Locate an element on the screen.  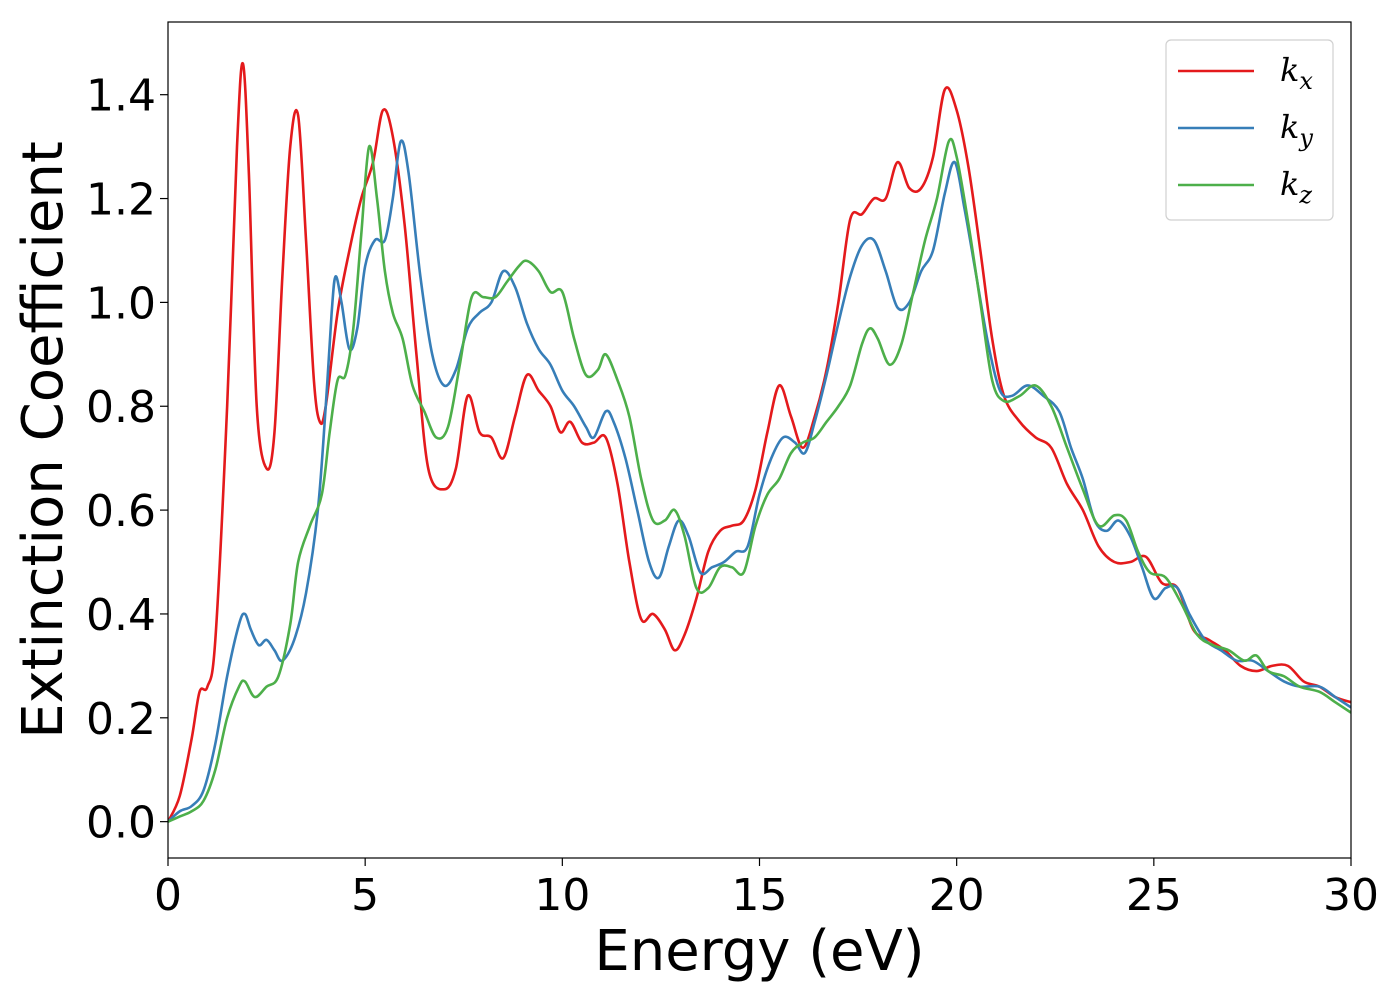
x-tick-label: 25 is located at coordinates (1154, 895).